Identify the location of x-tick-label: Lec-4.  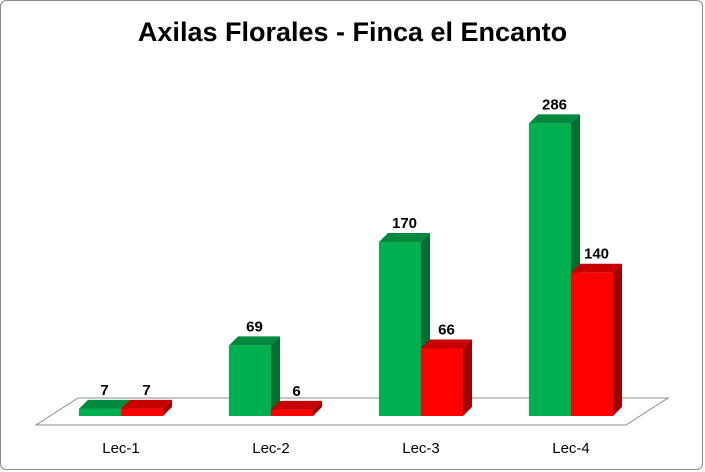
(571, 448).